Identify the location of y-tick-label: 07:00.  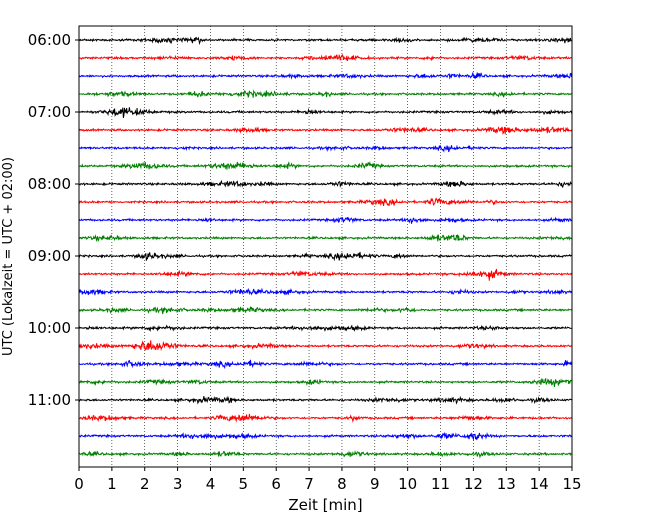
(49, 112).